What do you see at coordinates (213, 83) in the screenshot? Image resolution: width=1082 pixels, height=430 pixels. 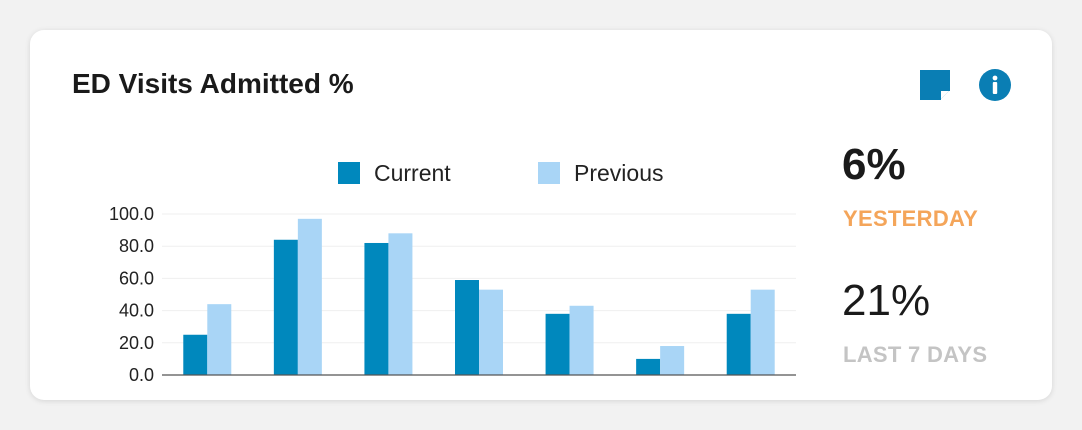 I see `card-title: ED Visits Admitted %` at bounding box center [213, 83].